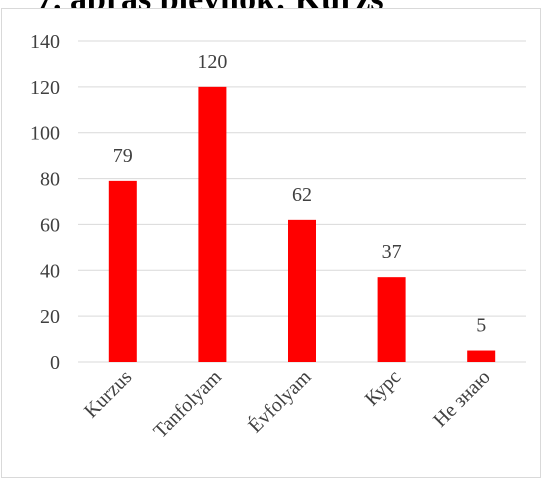 The width and height of the screenshot is (544, 480). Describe the element at coordinates (108, 394) in the screenshot. I see `category-label: Kurzus` at that location.